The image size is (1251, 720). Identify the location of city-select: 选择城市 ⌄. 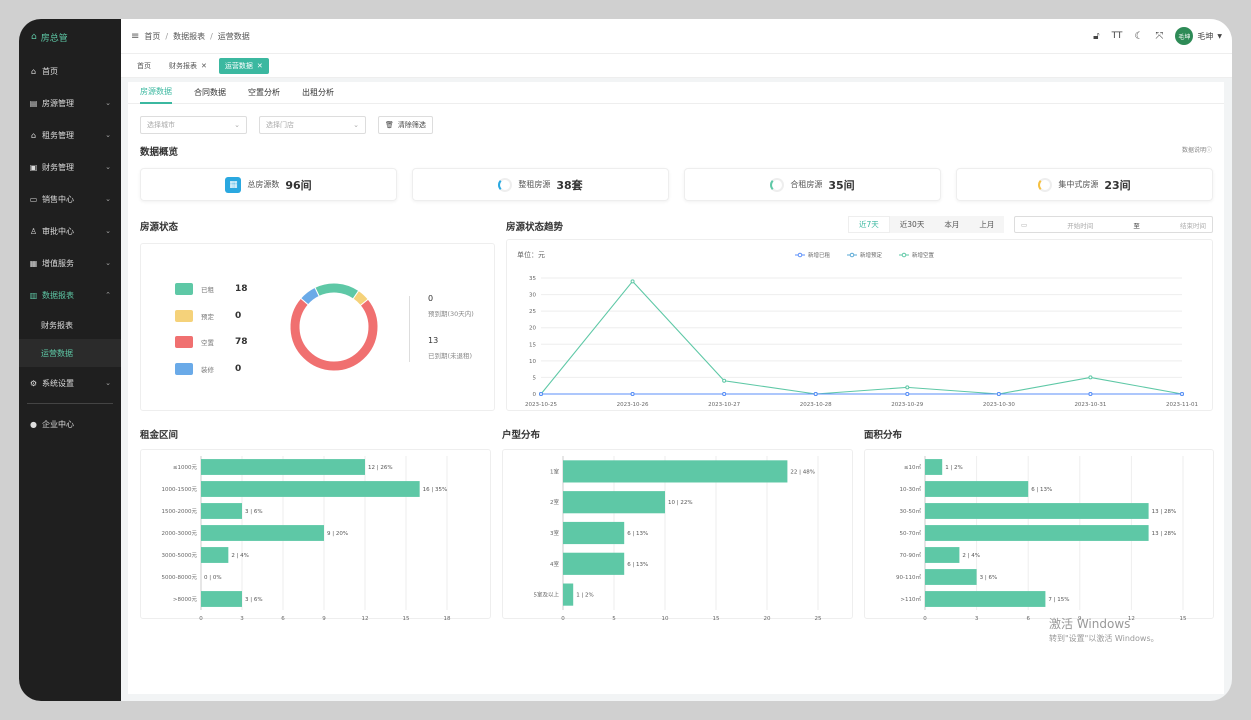
(193, 125).